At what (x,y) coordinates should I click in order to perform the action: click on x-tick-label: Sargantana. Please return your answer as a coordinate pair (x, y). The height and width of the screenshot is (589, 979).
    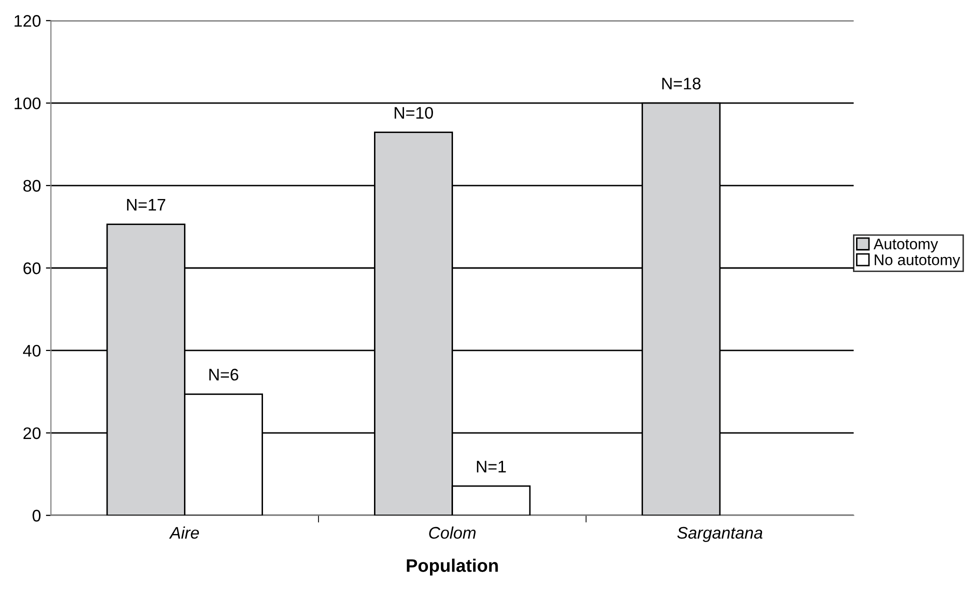
    Looking at the image, I should click on (719, 534).